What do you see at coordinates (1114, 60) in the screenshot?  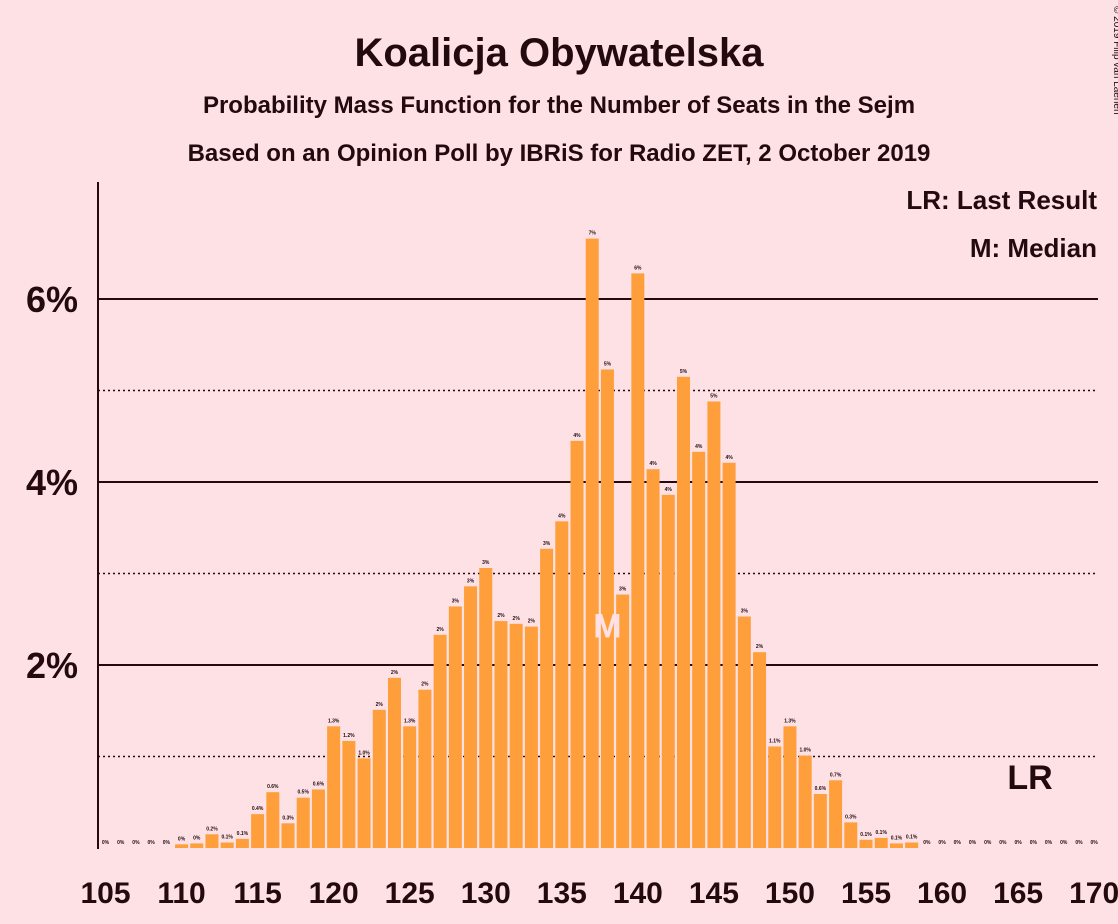 I see `copyright-note: © 2019 Filip van Laenen` at bounding box center [1114, 60].